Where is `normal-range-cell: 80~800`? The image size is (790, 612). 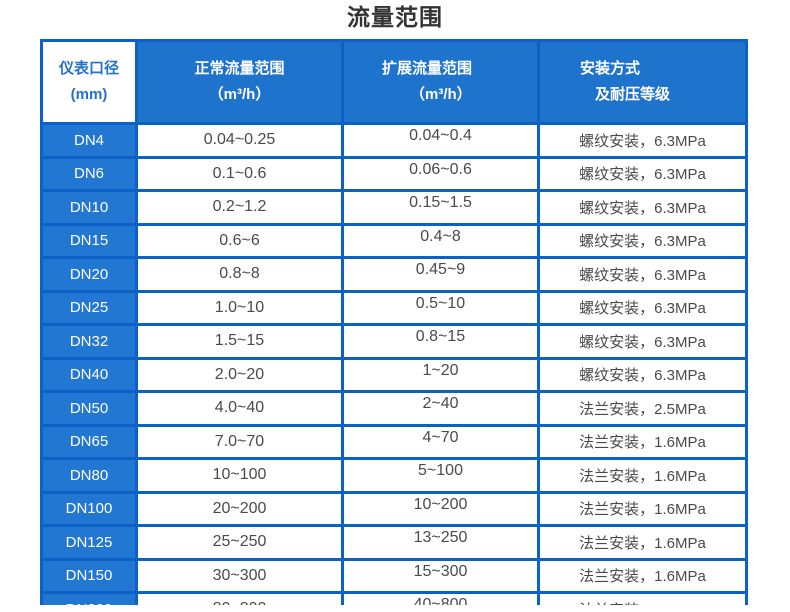
normal-range-cell: 80~800 is located at coordinates (239, 599).